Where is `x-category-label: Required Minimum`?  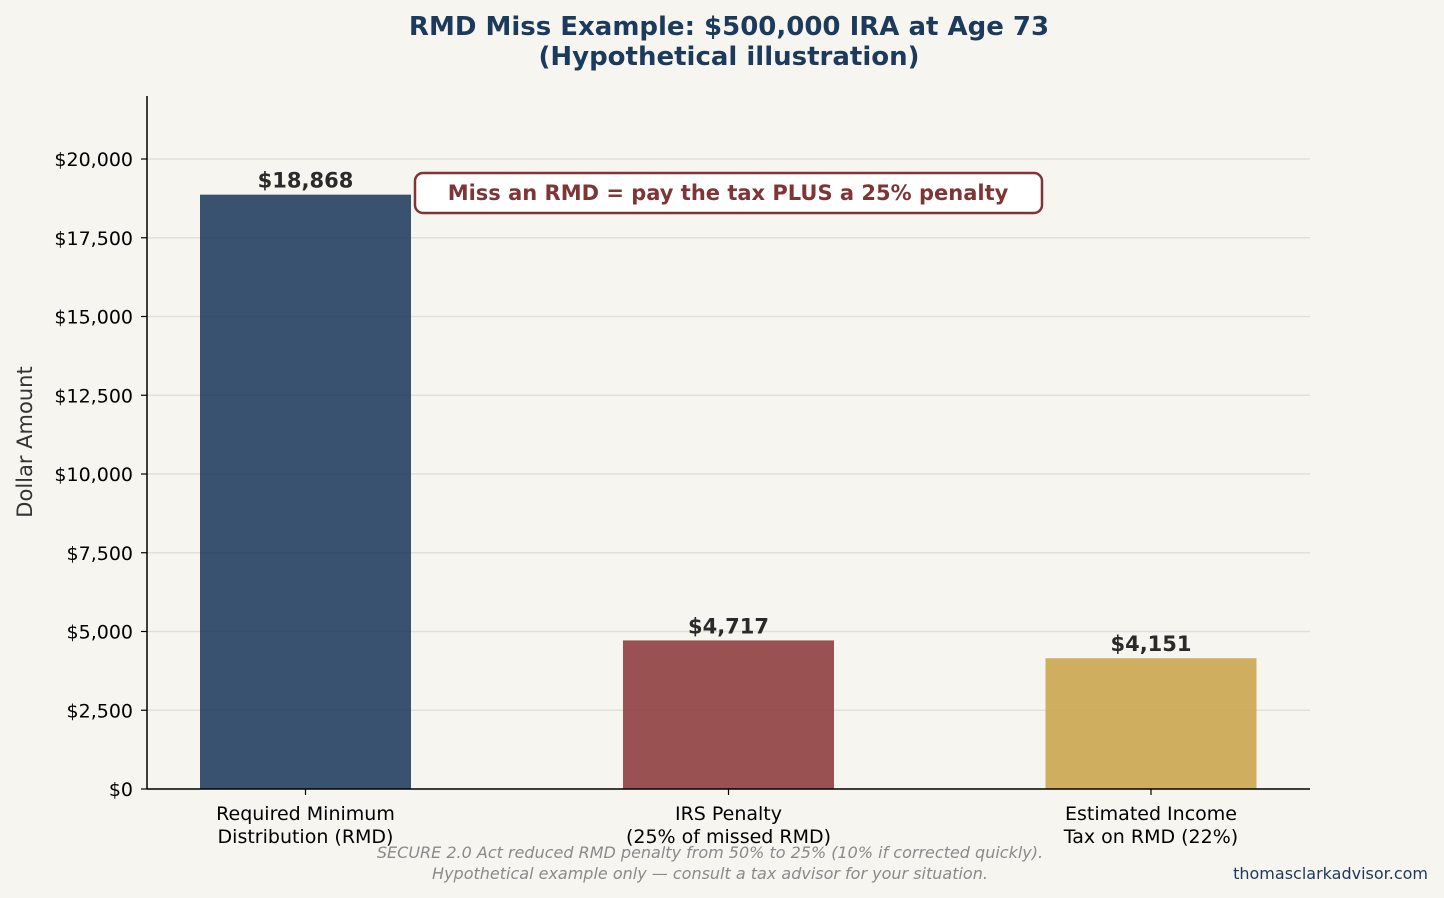
x-category-label: Required Minimum is located at coordinates (305, 814).